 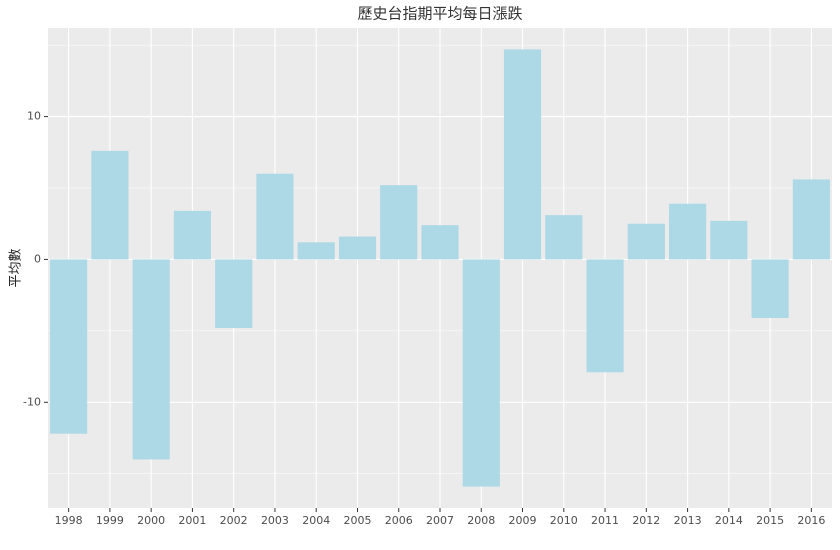 I want to click on y-axis-label: 平均數, so click(x=16, y=267).